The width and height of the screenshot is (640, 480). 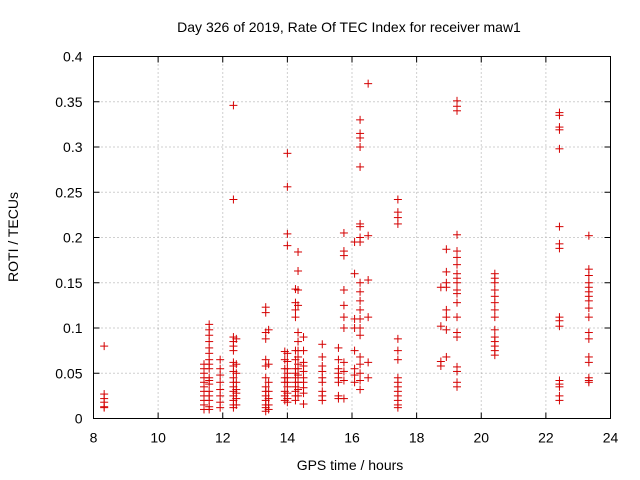 I want to click on x-tick-label: 20, so click(x=481, y=438).